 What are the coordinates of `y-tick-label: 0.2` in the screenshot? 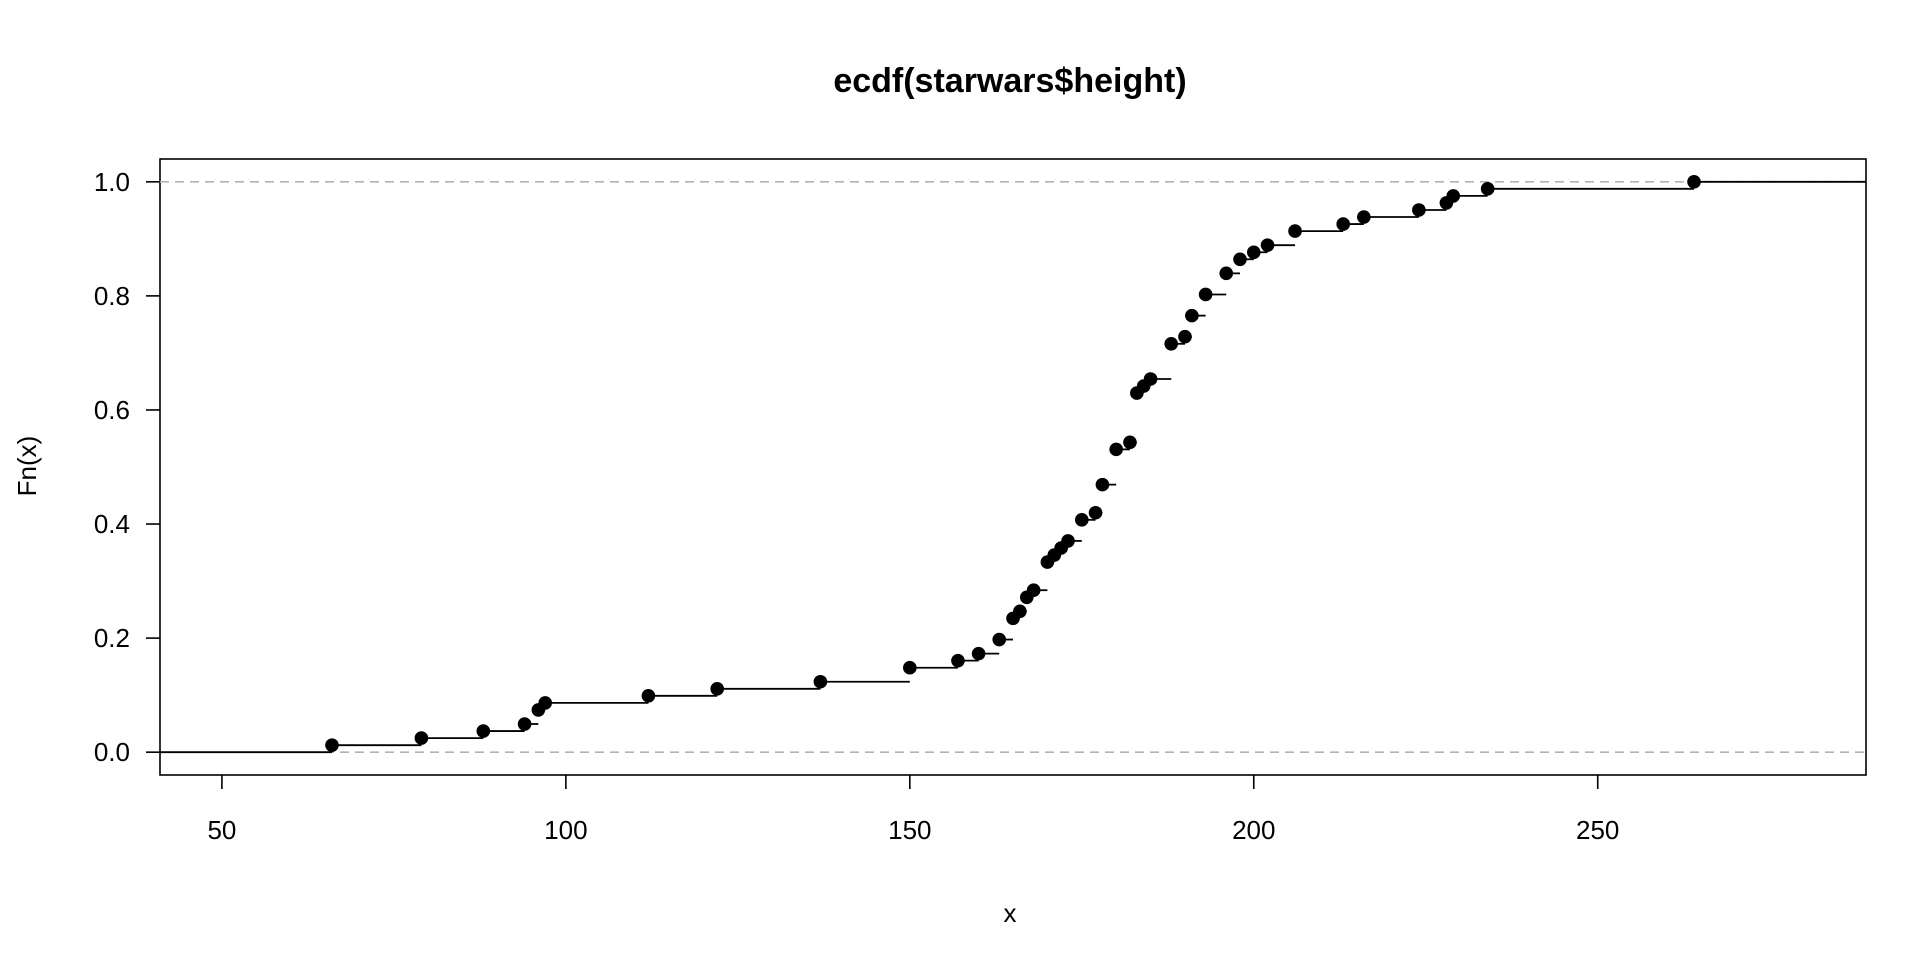 It's located at (112, 638).